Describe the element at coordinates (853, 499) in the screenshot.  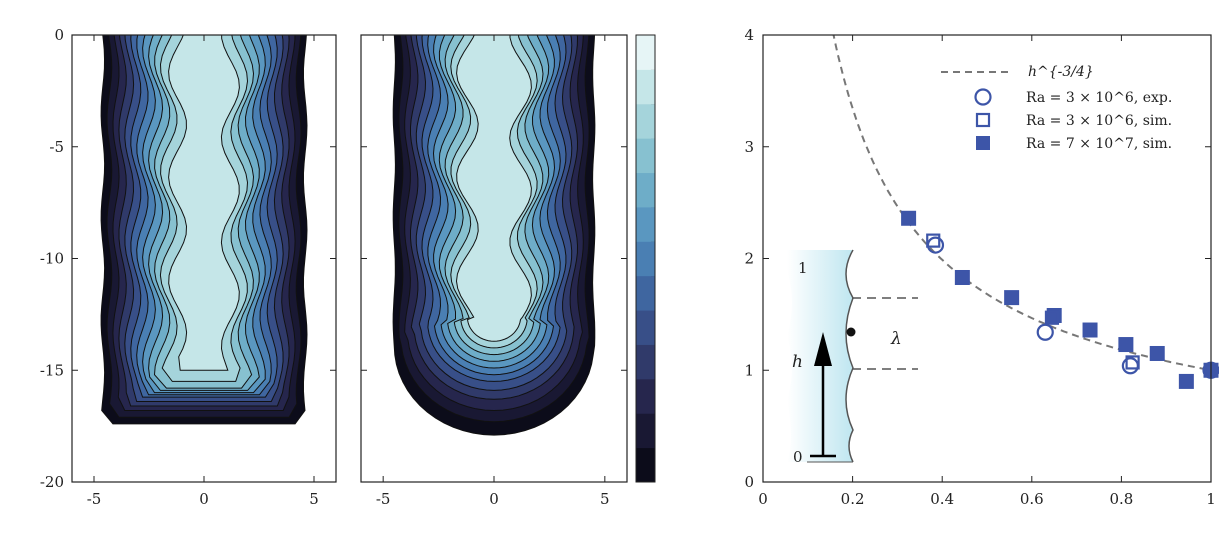
I see `panel-c-x-tick-label: 0.2` at that location.